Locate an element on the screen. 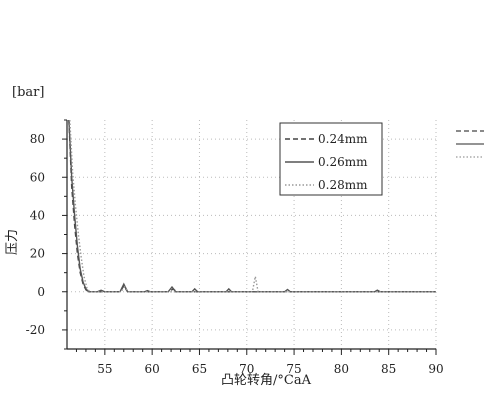 The image size is (498, 419). legend-entry-0: 0.24mm is located at coordinates (343, 139).